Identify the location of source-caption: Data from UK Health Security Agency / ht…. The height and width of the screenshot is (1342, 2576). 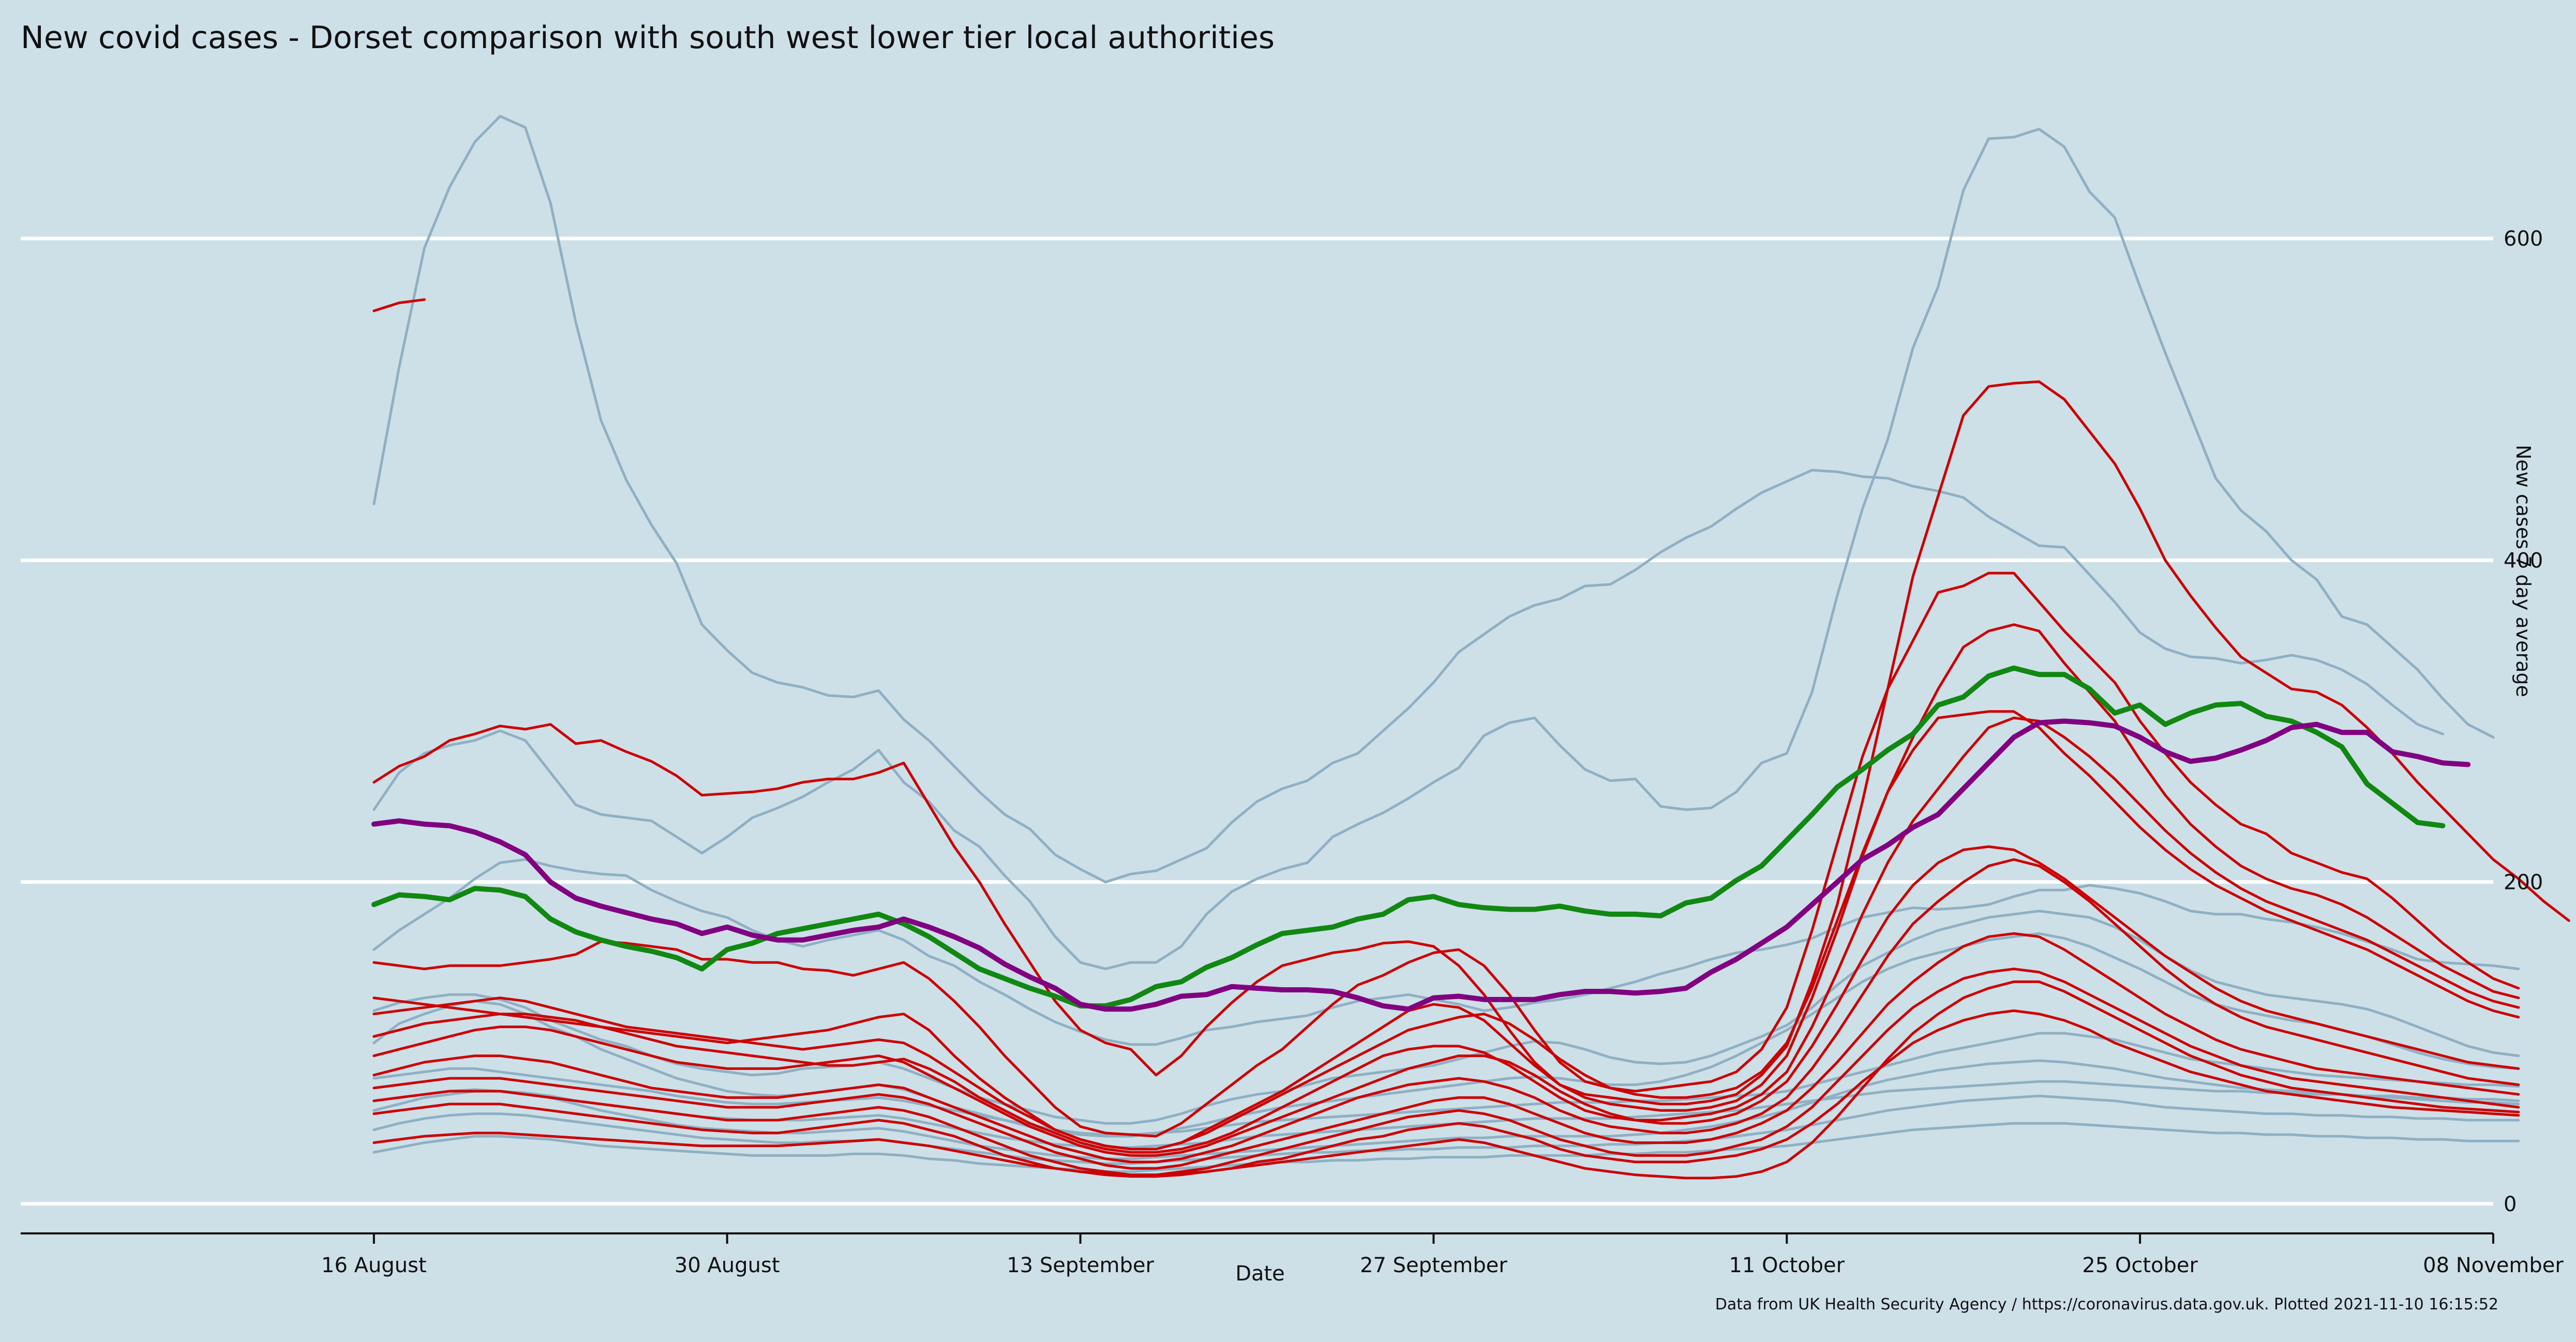
(2106, 1304).